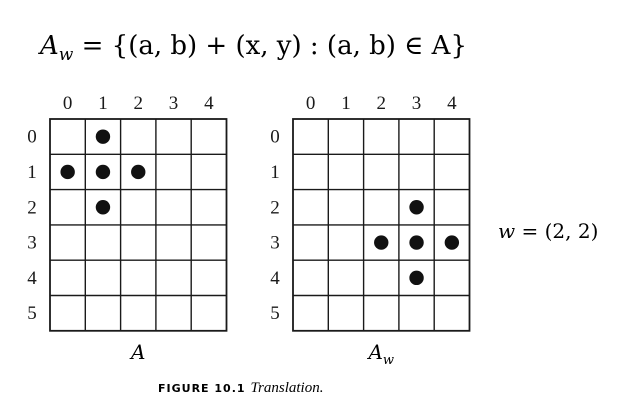 The width and height of the screenshot is (635, 403). Describe the element at coordinates (506, 231) in the screenshot. I see `vector-variable: w` at that location.